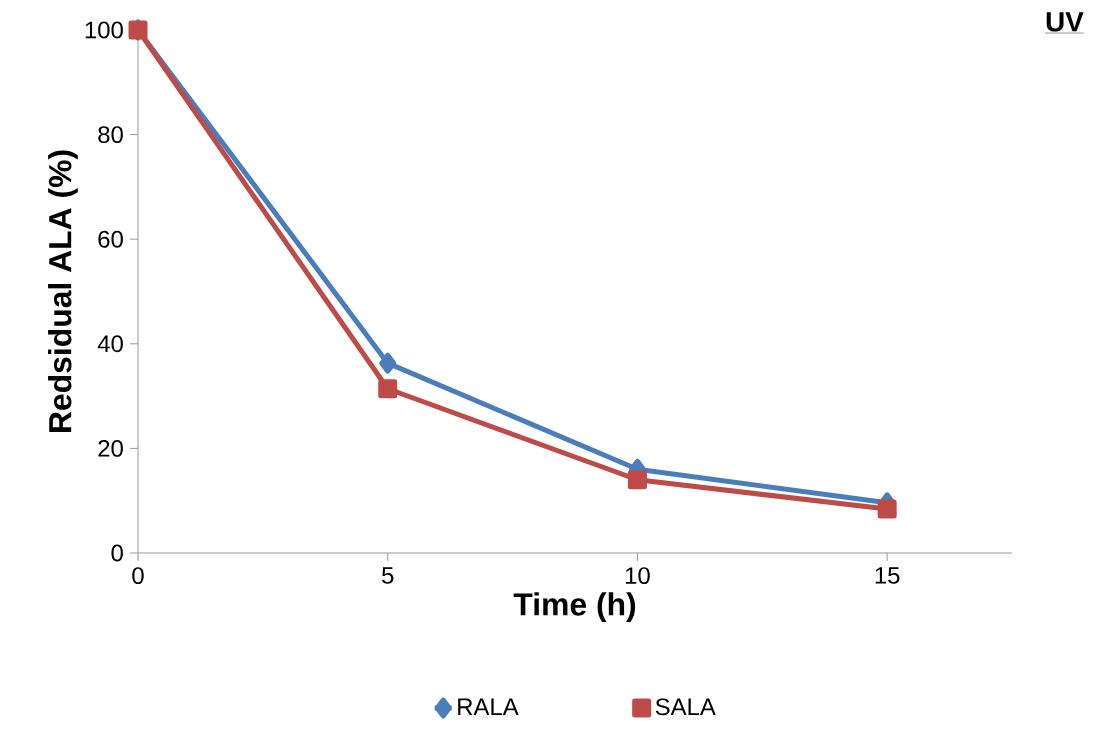 Image resolution: width=1096 pixels, height=731 pixels. I want to click on y-tick-label: 40, so click(110, 344).